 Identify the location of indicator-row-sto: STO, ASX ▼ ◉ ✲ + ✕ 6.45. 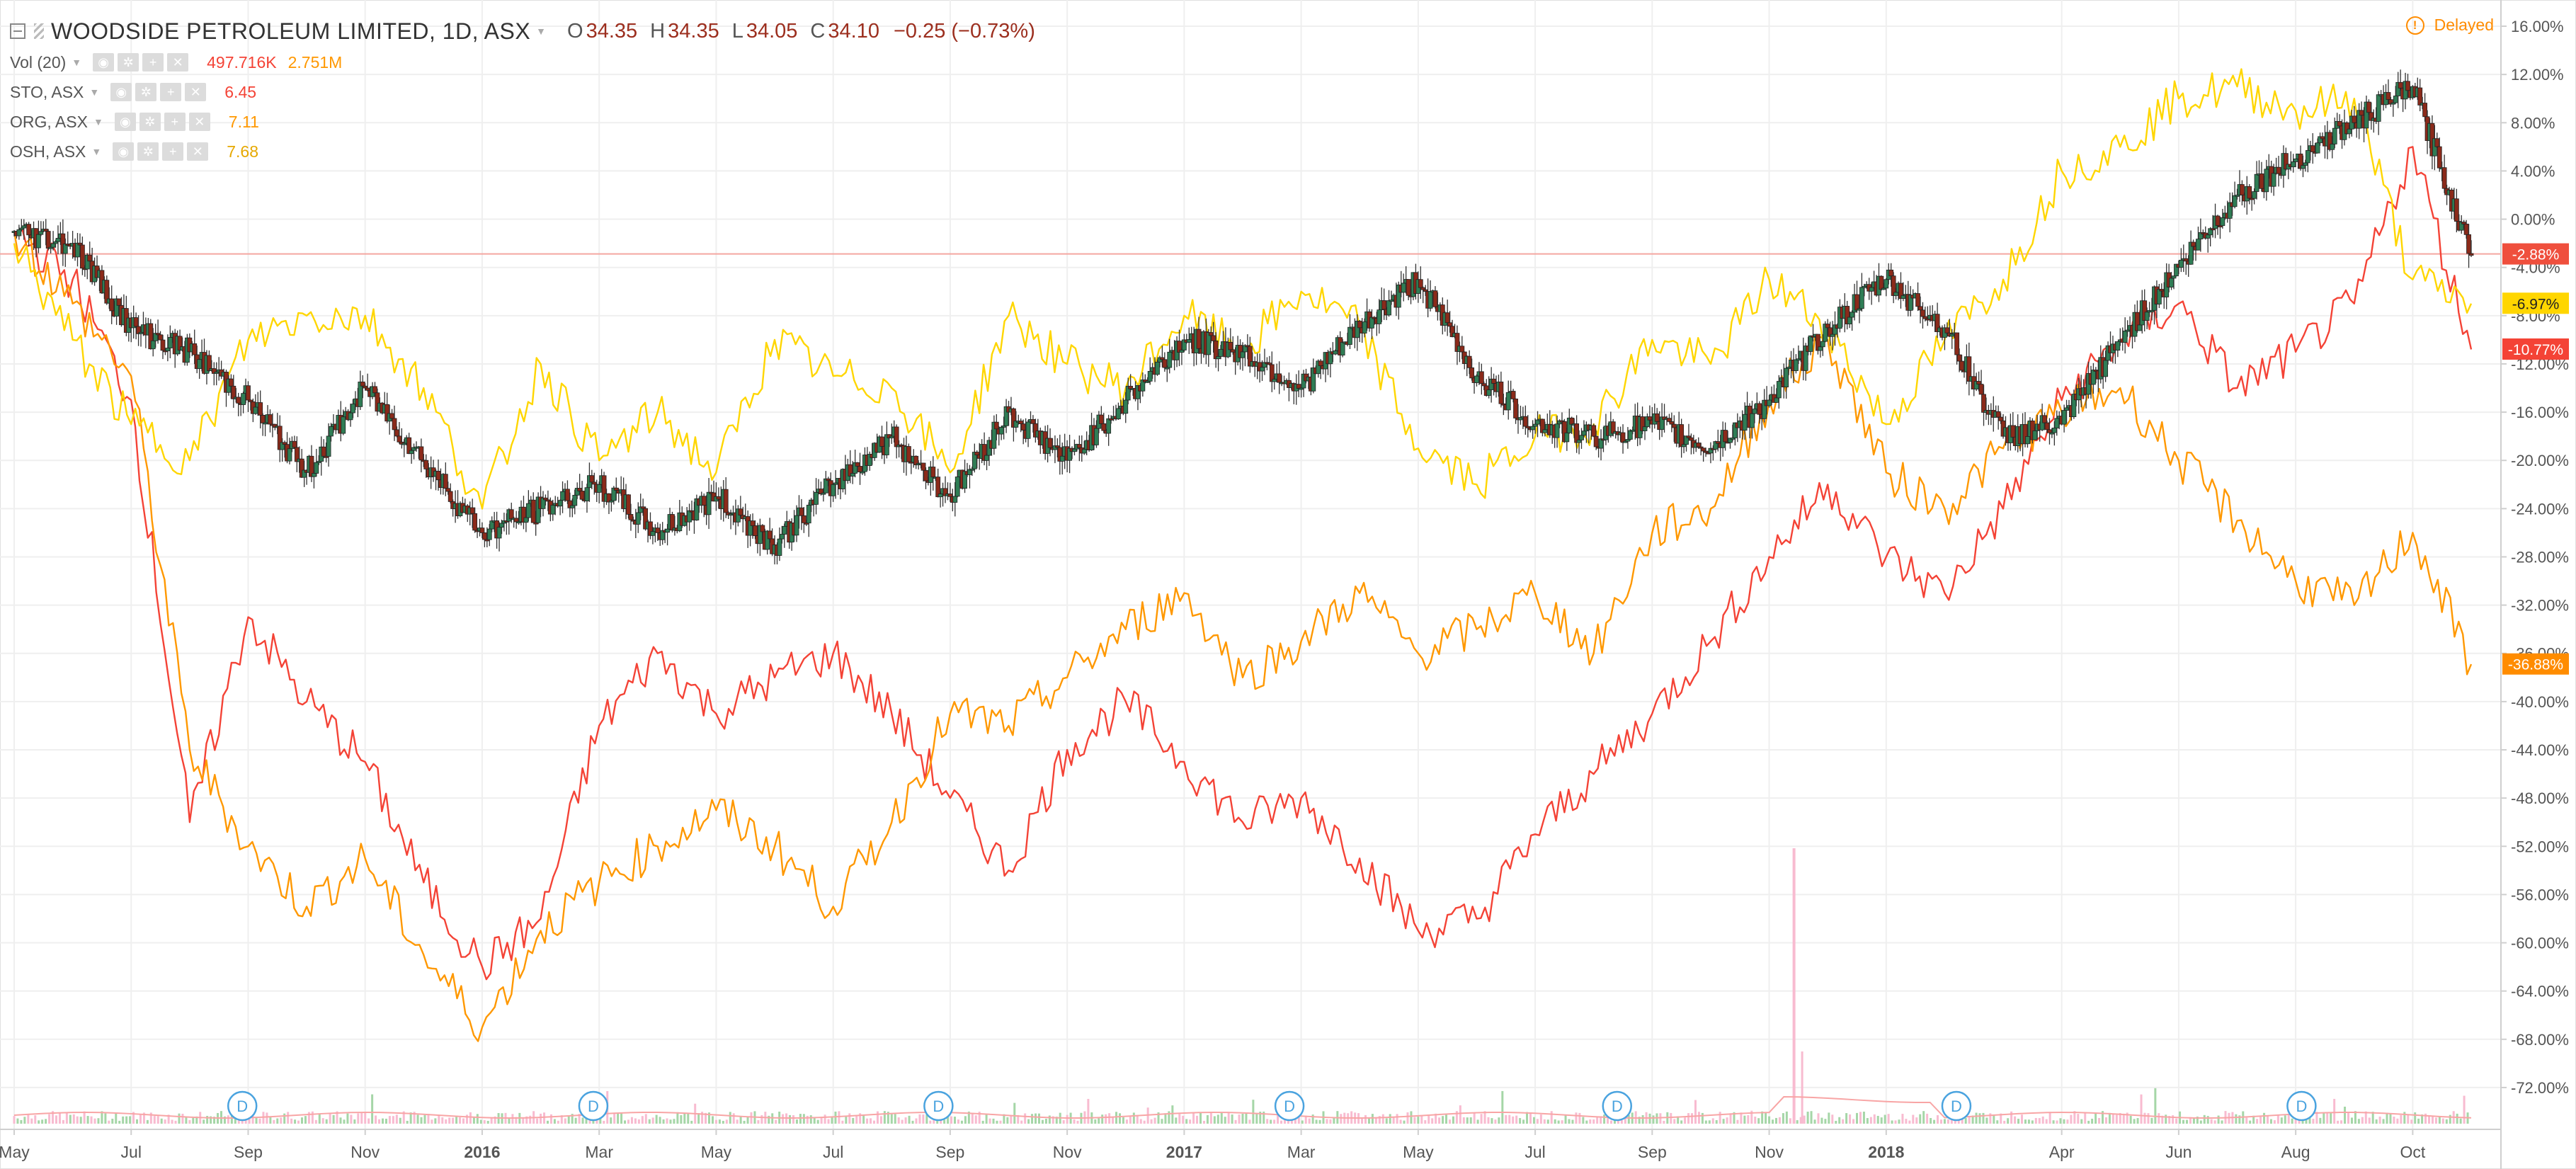
(133, 92).